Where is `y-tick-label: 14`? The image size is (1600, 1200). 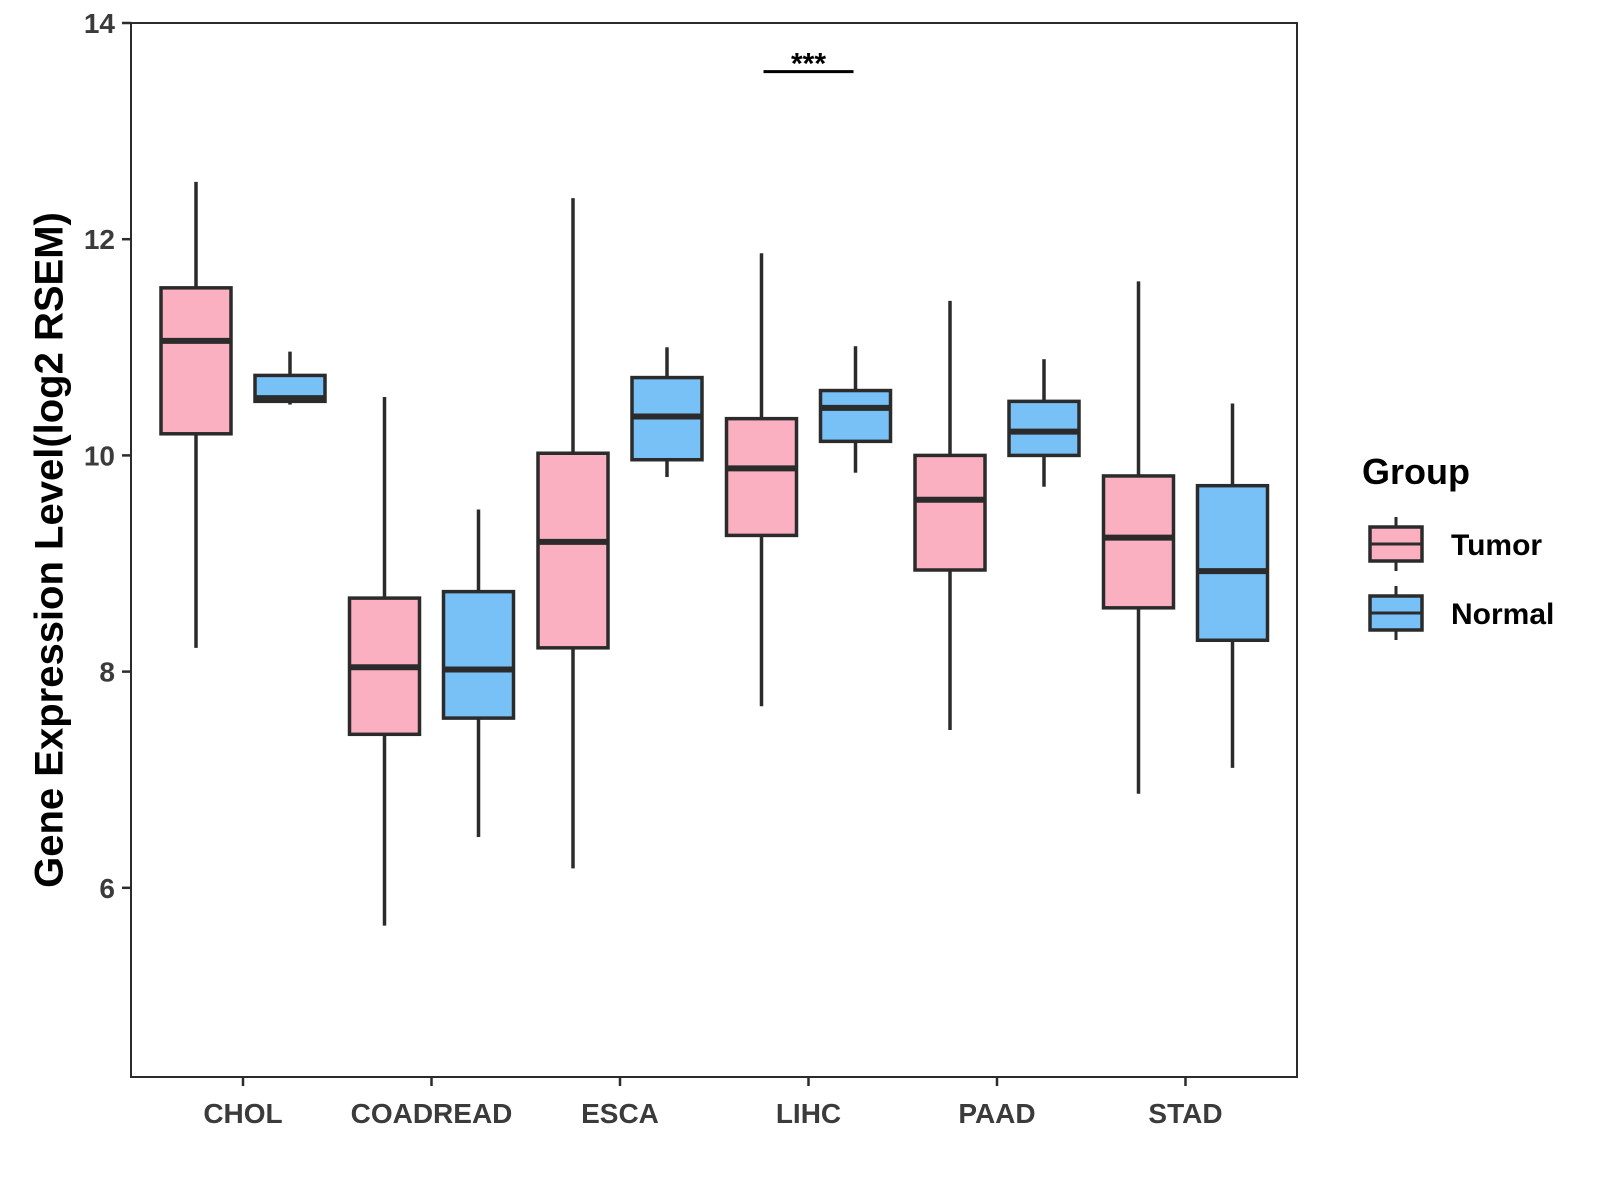
y-tick-label: 14 is located at coordinates (100, 23).